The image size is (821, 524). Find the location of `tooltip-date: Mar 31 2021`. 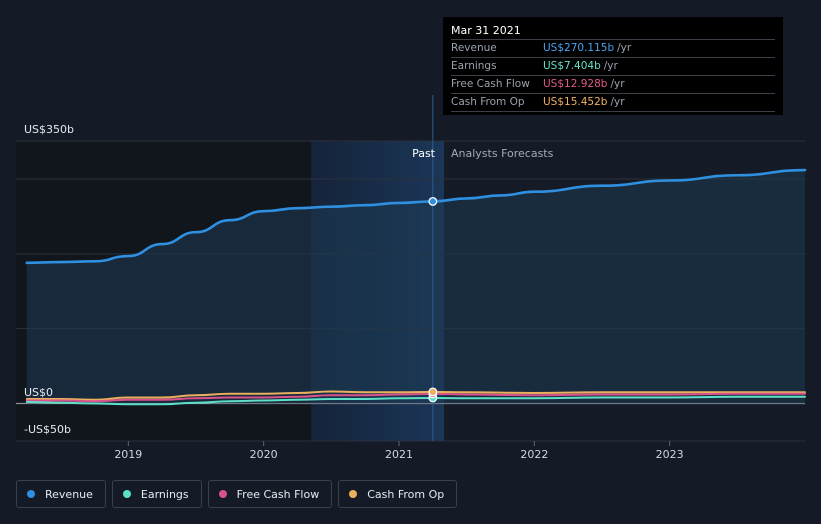

tooltip-date: Mar 31 2021 is located at coordinates (613, 31).